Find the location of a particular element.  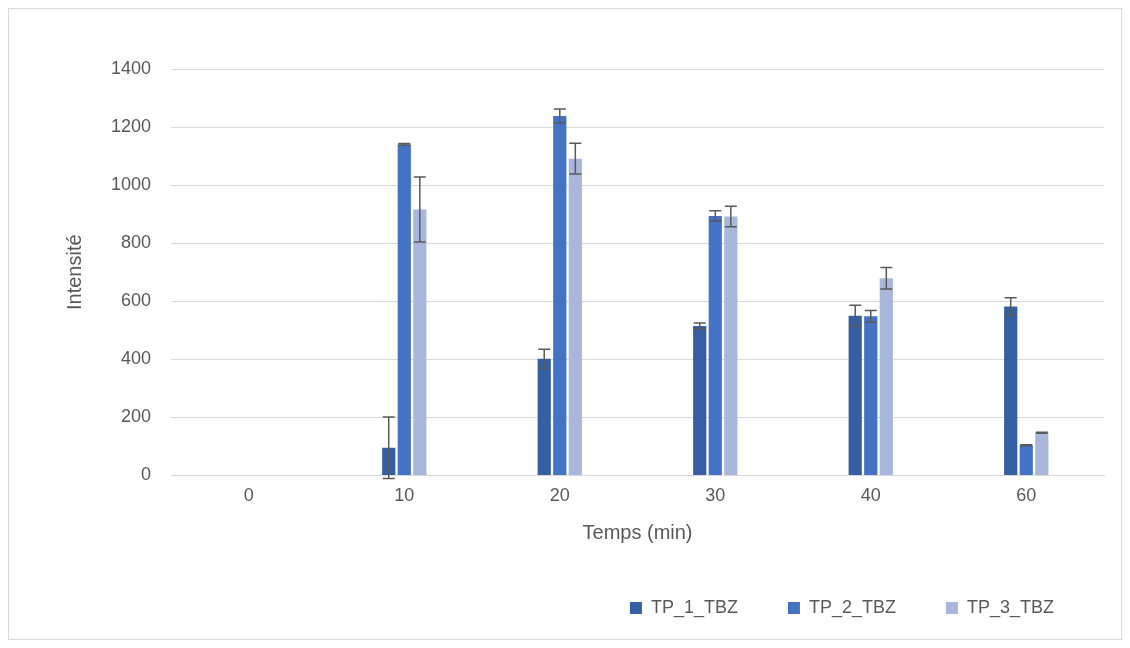

y-tick-label: 1200 is located at coordinates (131, 126).